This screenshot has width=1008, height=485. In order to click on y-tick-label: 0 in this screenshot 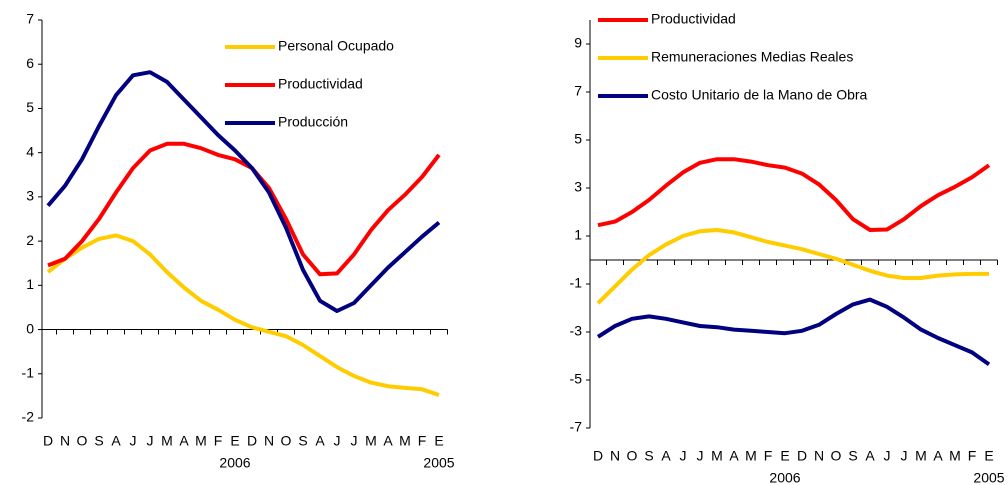, I will do `click(30, 328)`.